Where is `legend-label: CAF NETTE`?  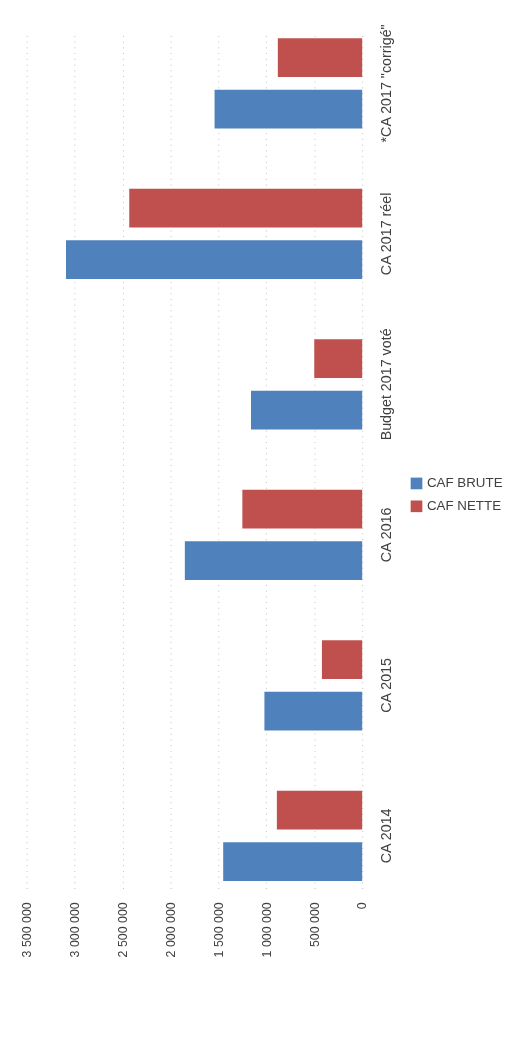 legend-label: CAF NETTE is located at coordinates (464, 506).